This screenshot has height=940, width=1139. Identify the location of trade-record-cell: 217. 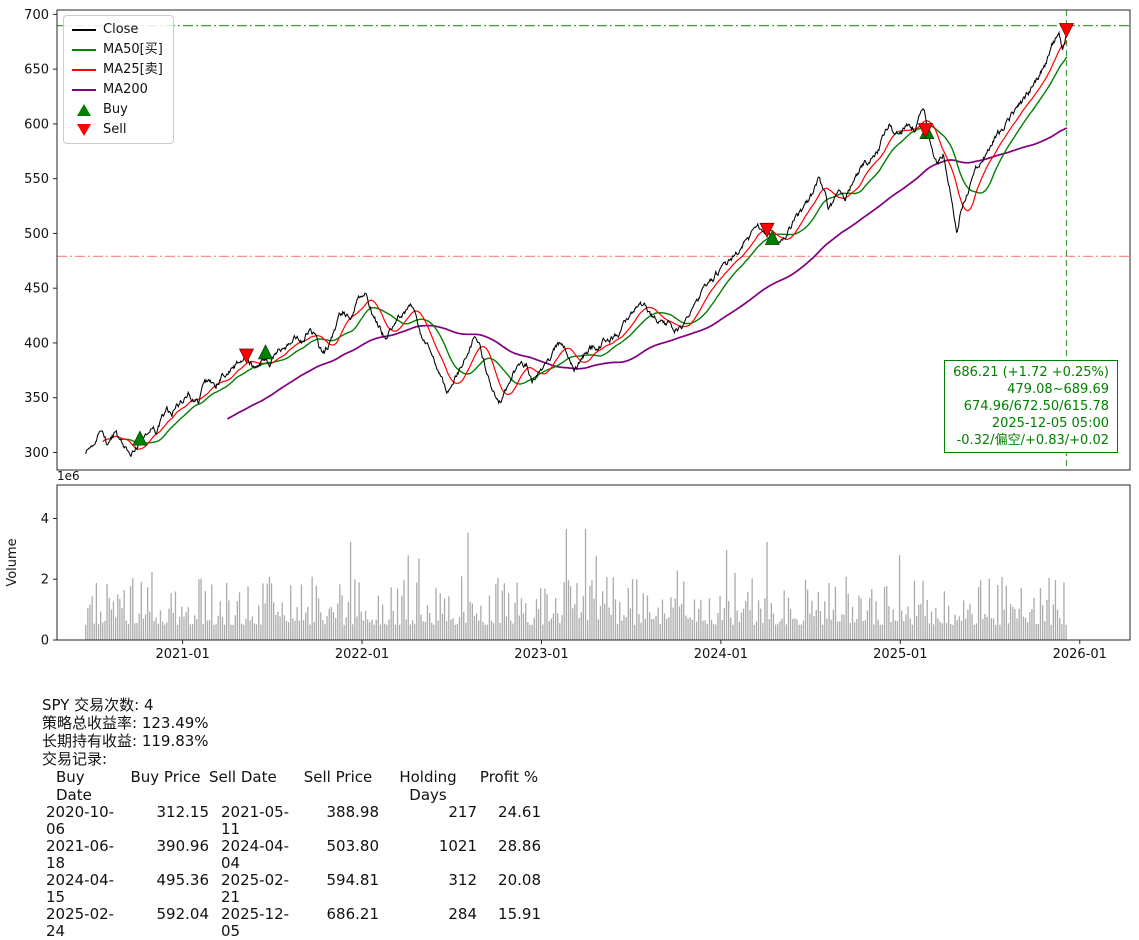
(462, 812).